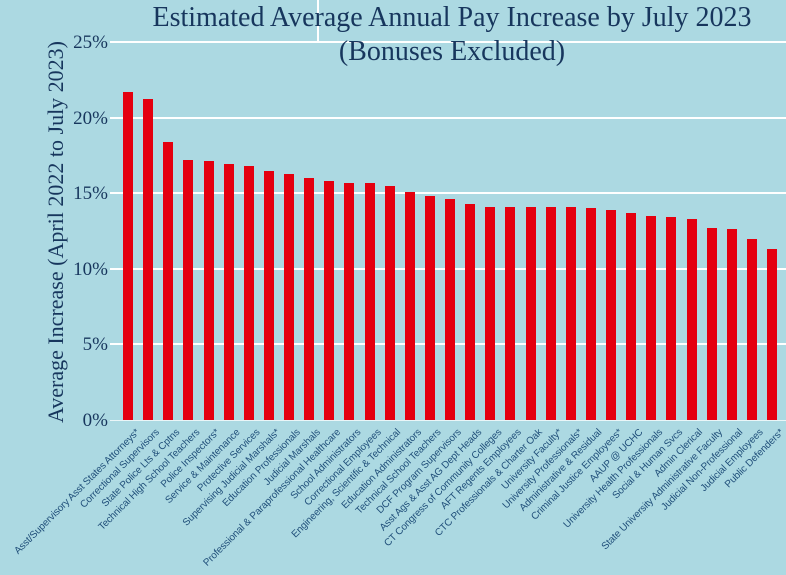  Describe the element at coordinates (318, 21) in the screenshot. I see `vertical-line-artifact` at that location.